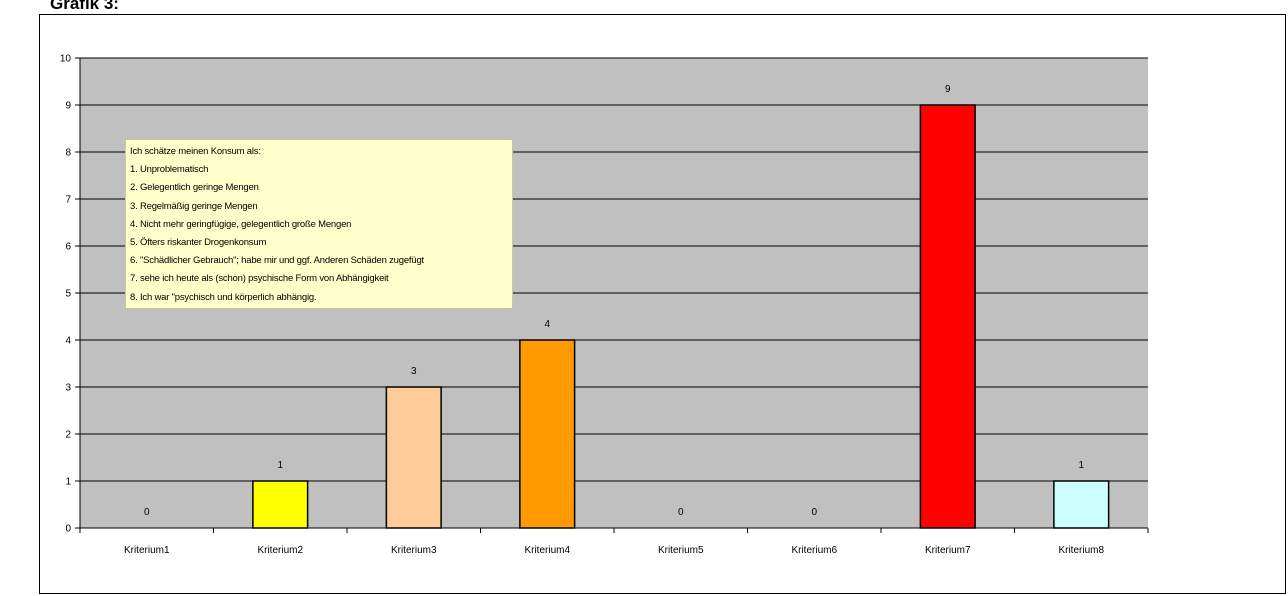 The image size is (1288, 596). I want to click on data-label: 4, so click(547, 324).